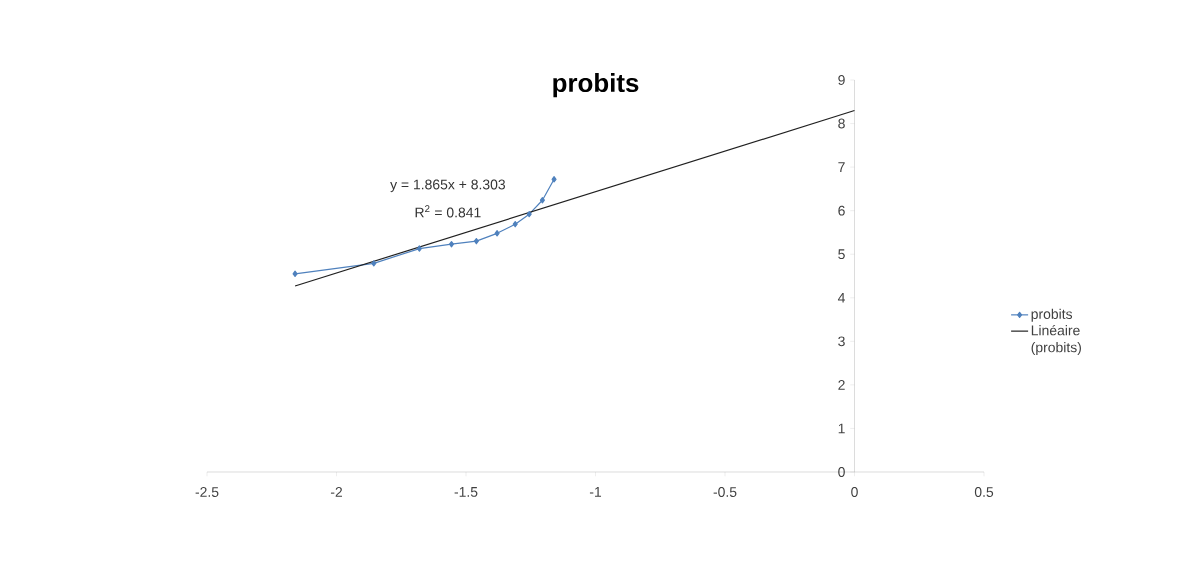  Describe the element at coordinates (207, 492) in the screenshot. I see `x-tick-label: -2.5` at that location.